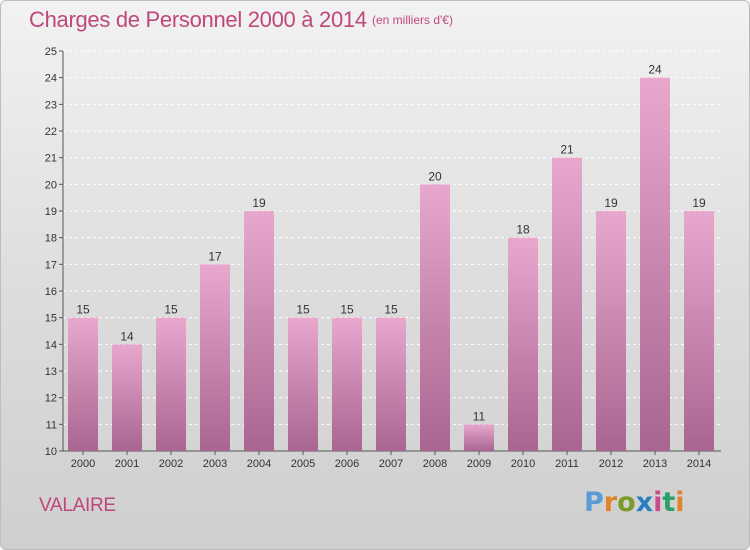 The width and height of the screenshot is (750, 550). I want to click on bar-value-label: 14, so click(127, 336).